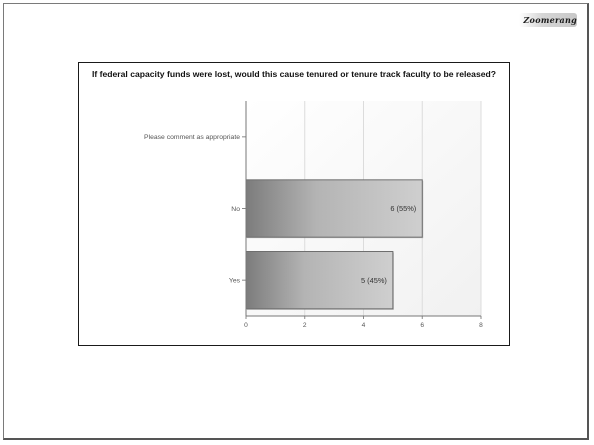  Describe the element at coordinates (374, 280) in the screenshot. I see `data-label: 5 (45%)` at that location.